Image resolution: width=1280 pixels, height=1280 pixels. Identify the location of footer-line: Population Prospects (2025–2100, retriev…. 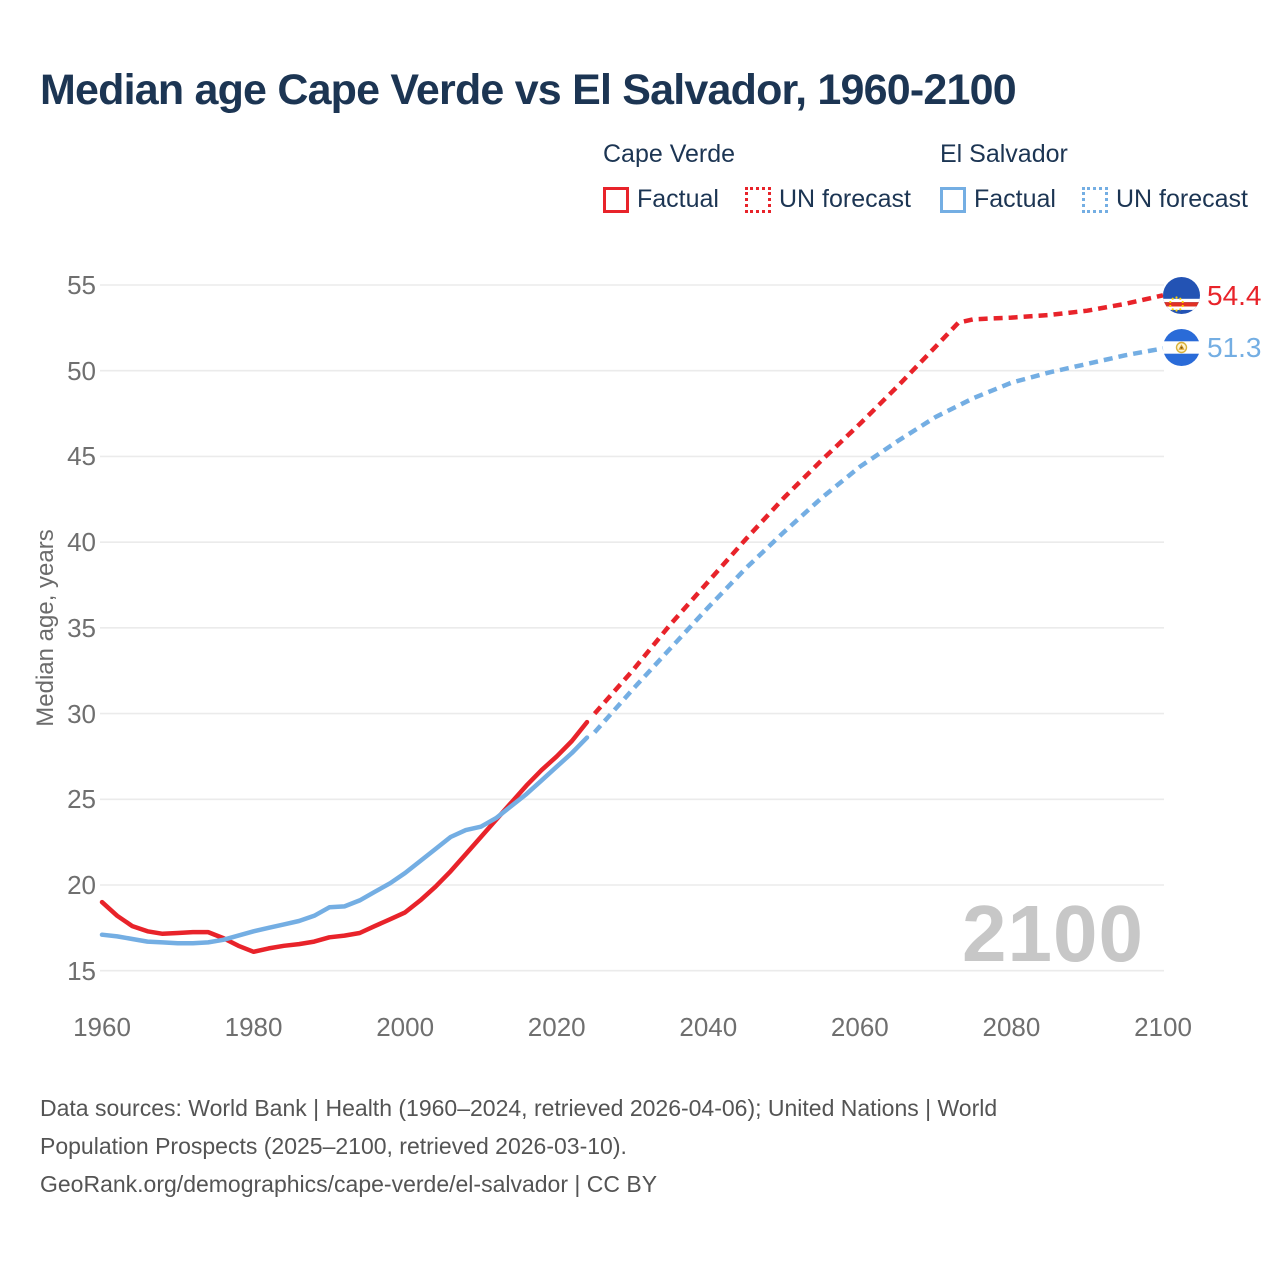
(333, 1146).